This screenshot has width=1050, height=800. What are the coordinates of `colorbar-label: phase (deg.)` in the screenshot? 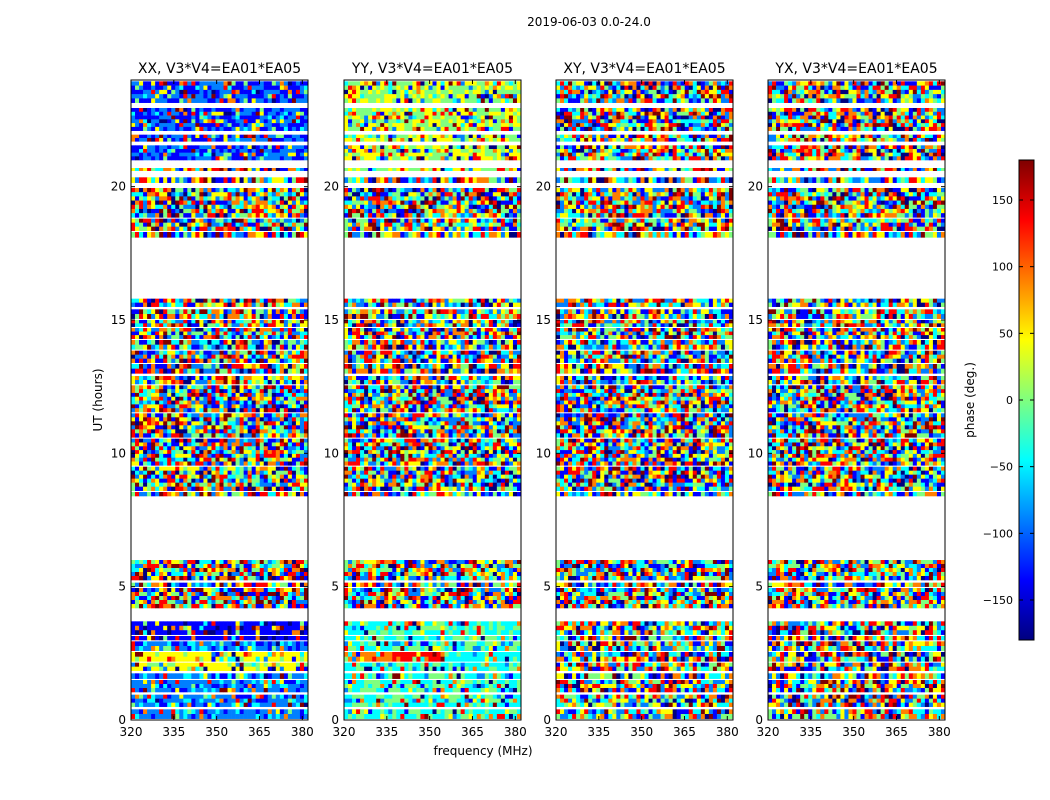 It's located at (970, 400).